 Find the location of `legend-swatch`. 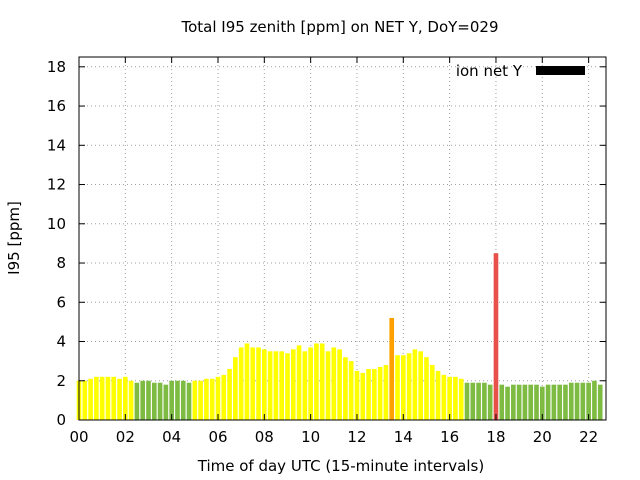

legend-swatch is located at coordinates (560, 70).